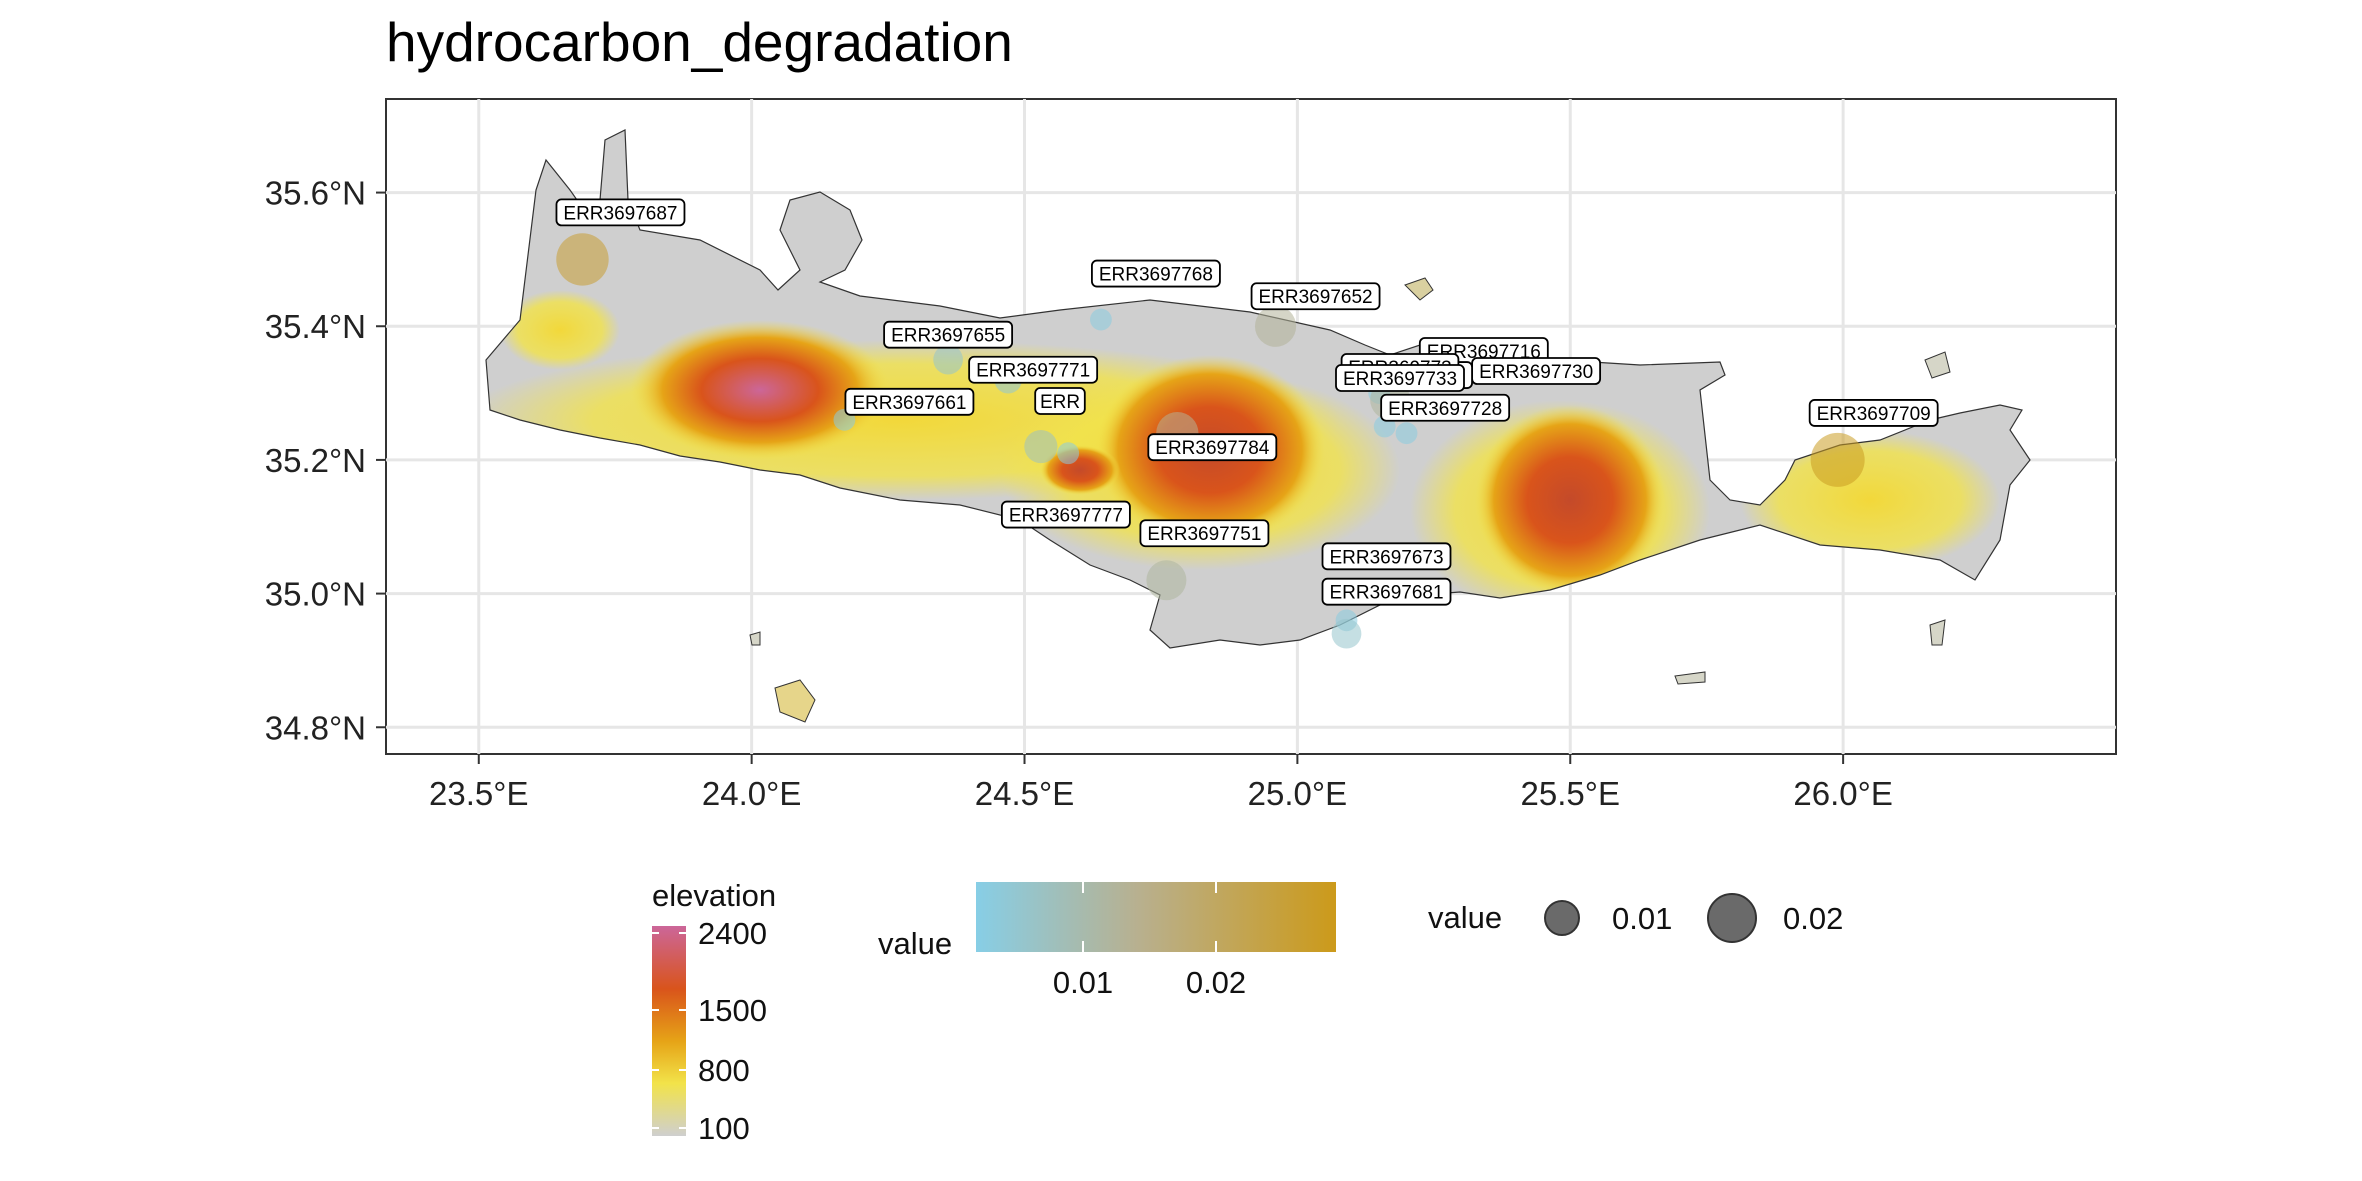  I want to click on chart-title: hydrocarbon_degradation, so click(699, 42).